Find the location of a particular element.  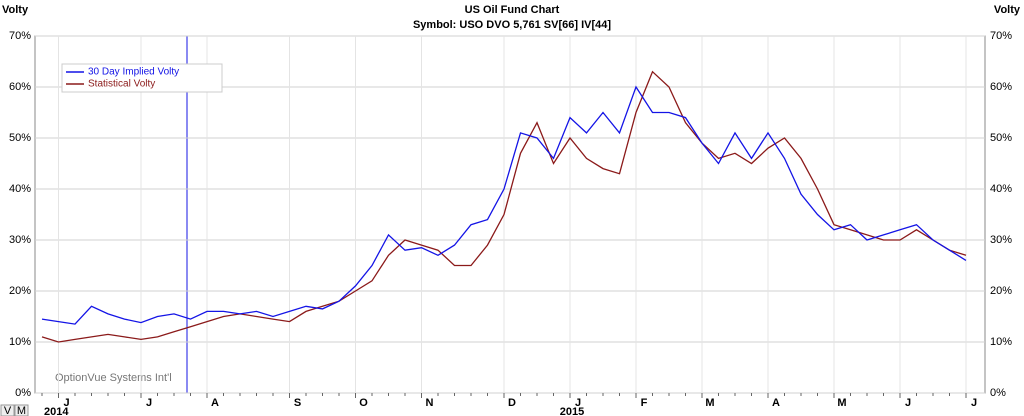

control-label: M is located at coordinates (21, 410).